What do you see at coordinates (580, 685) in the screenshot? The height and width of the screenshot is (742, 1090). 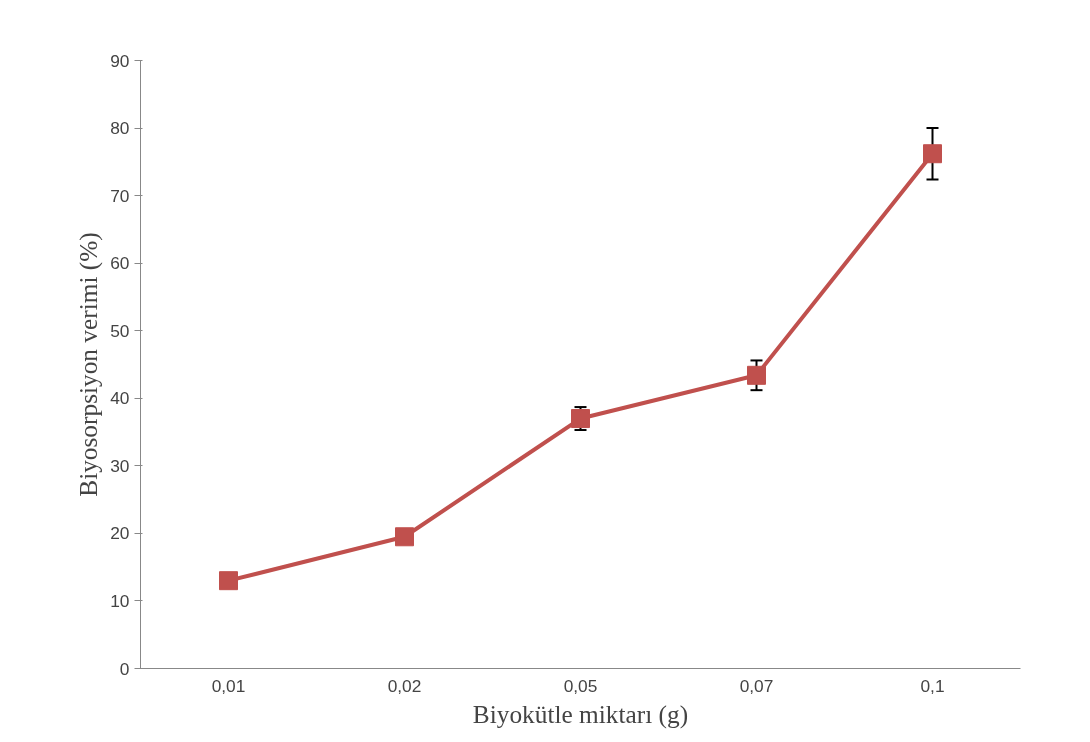 I see `x-tick-label: 0,05` at bounding box center [580, 685].